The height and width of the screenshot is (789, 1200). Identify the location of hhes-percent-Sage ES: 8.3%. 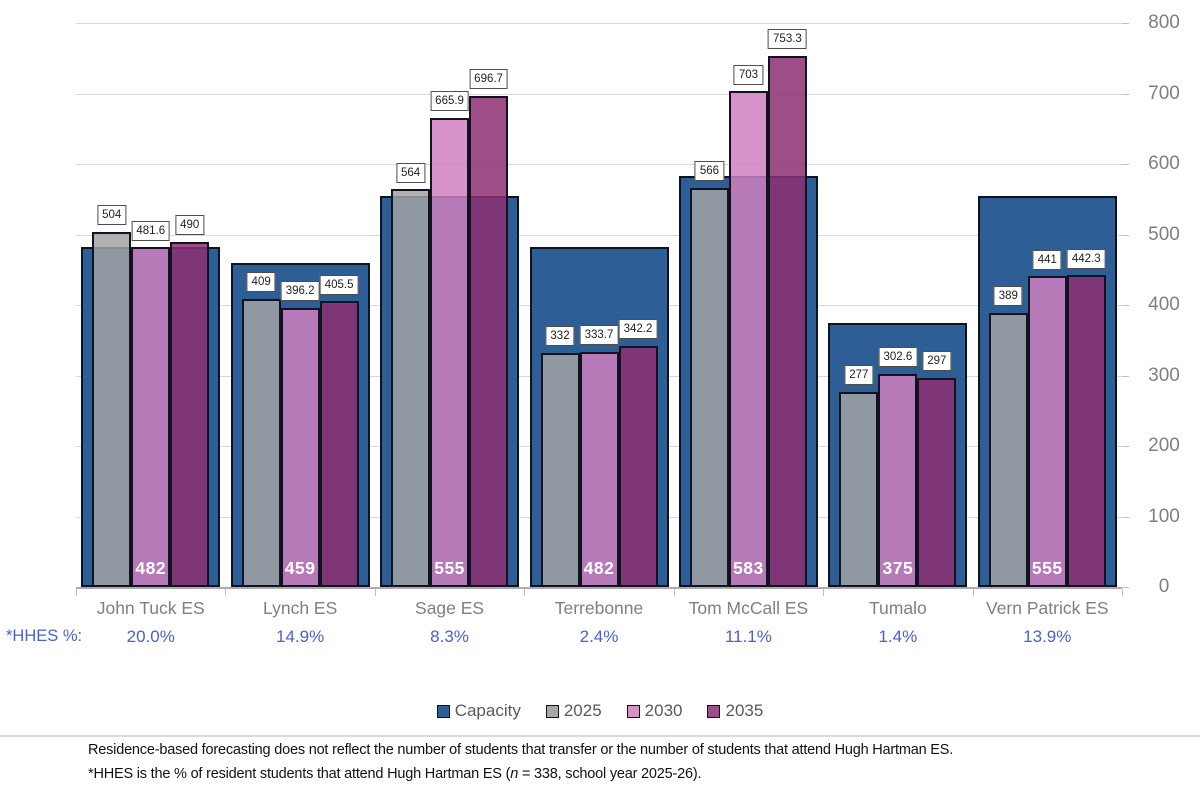
(449, 636).